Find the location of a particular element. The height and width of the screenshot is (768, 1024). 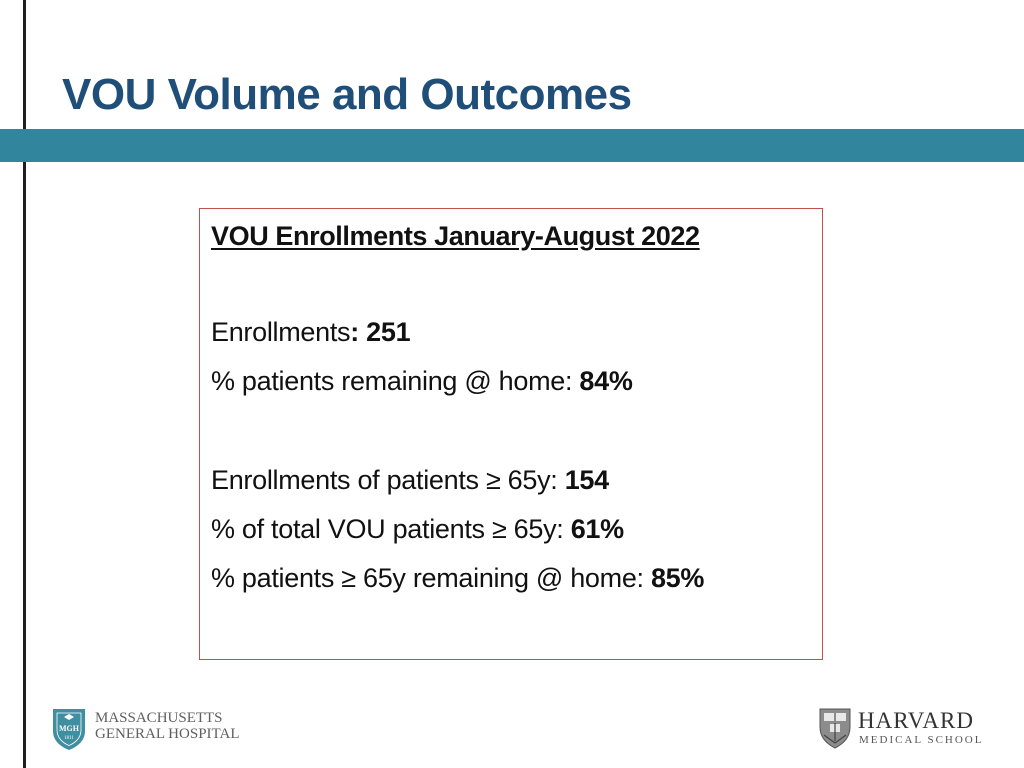

stat-value: 85% is located at coordinates (677, 578).